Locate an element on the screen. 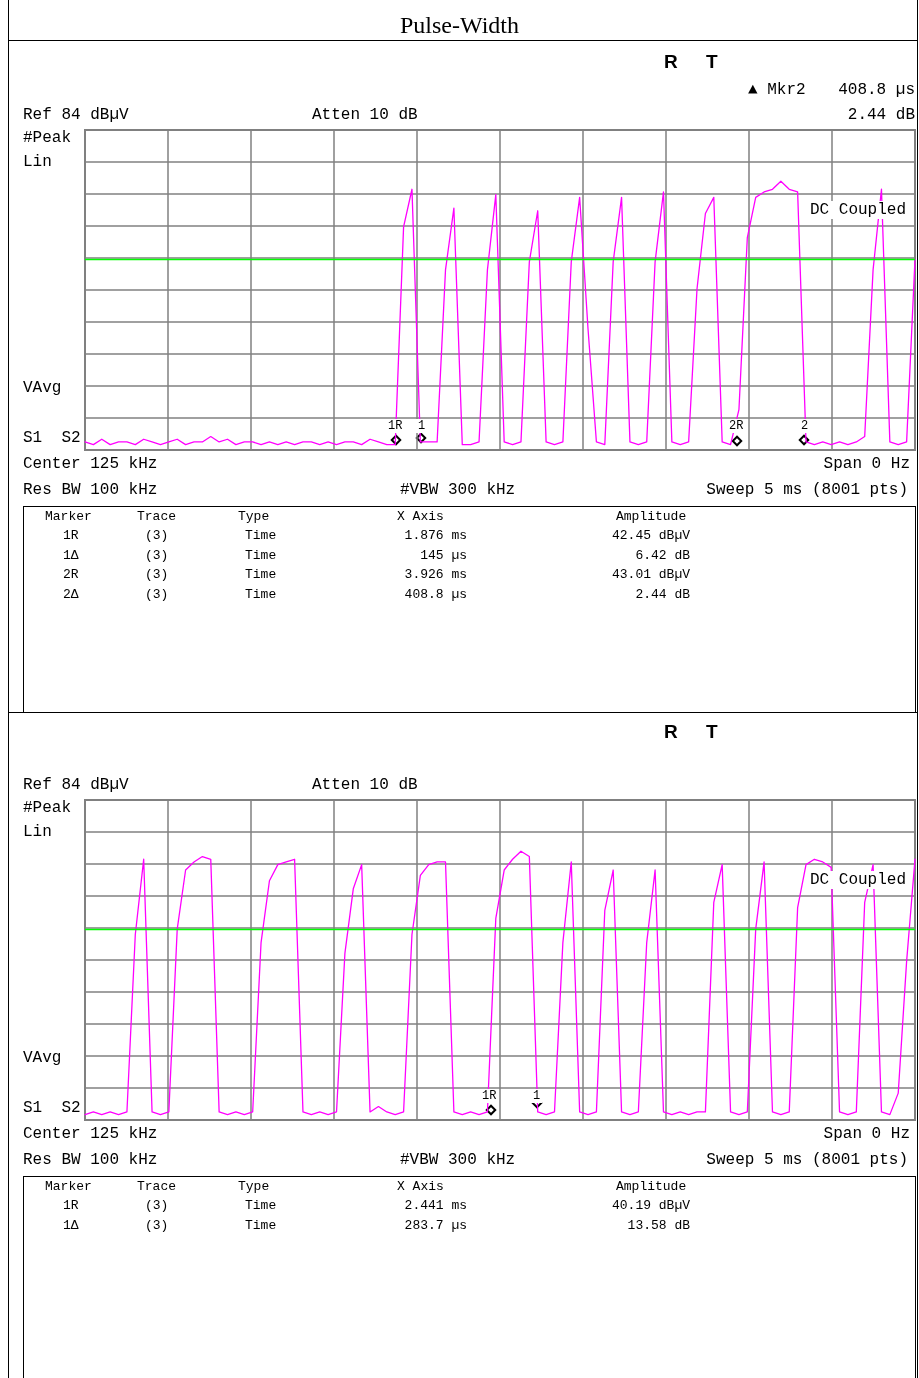 This screenshot has width=919, height=1378. text: 42.45 dBµV is located at coordinates (651, 535).